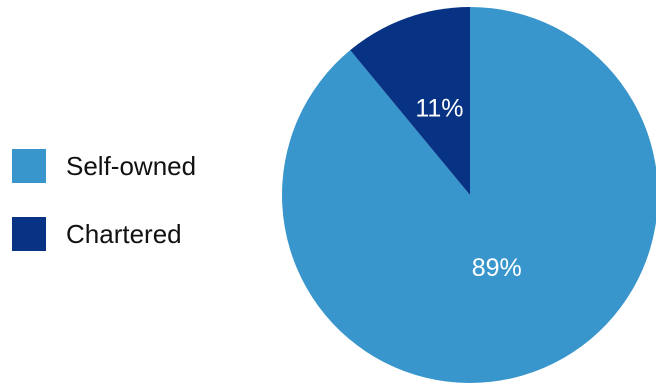 The width and height of the screenshot is (656, 384). What do you see at coordinates (131, 165) in the screenshot?
I see `legend-label-self-owned: Self-owned` at bounding box center [131, 165].